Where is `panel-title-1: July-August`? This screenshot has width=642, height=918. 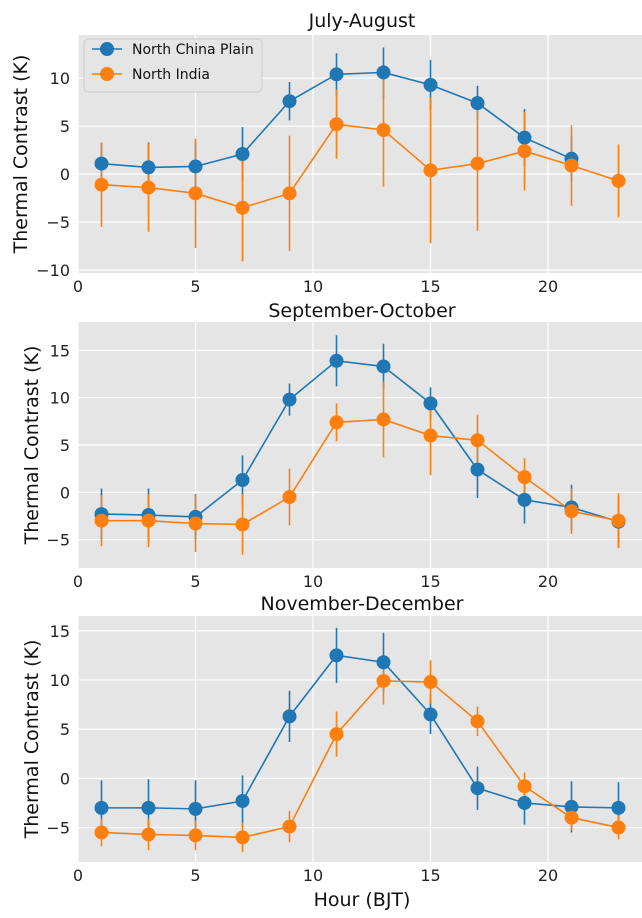
panel-title-1: July-August is located at coordinates (362, 21).